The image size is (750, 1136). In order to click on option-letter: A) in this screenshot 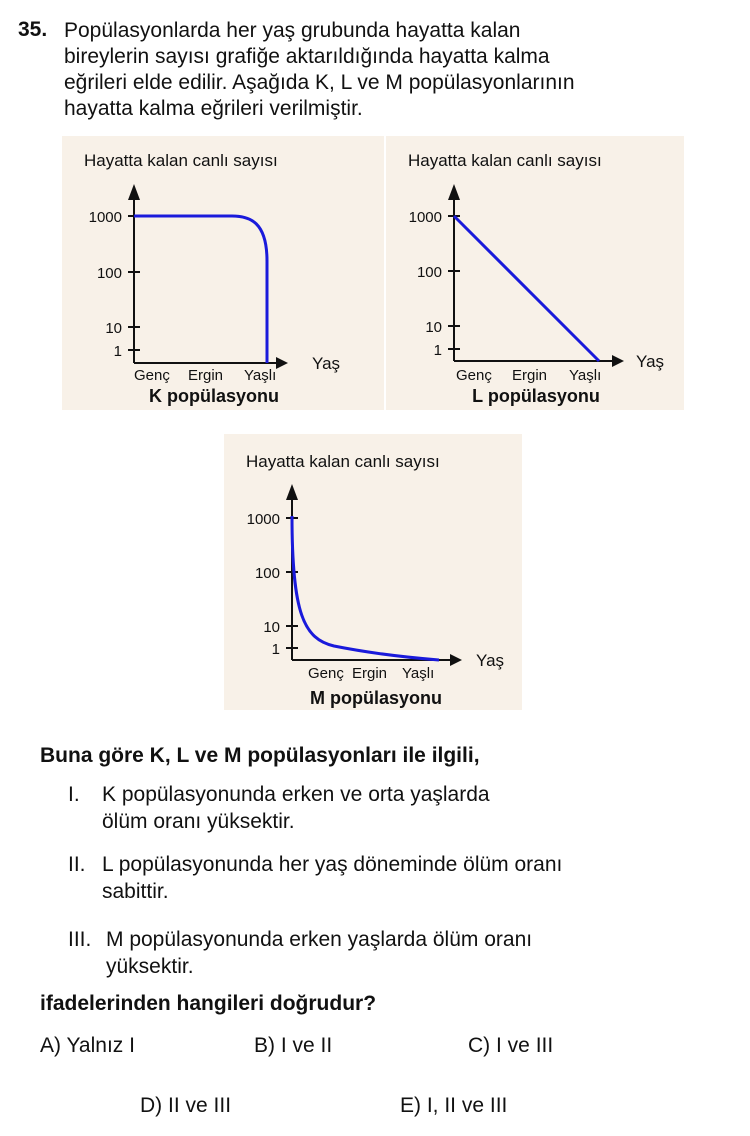, I will do `click(50, 1045)`.